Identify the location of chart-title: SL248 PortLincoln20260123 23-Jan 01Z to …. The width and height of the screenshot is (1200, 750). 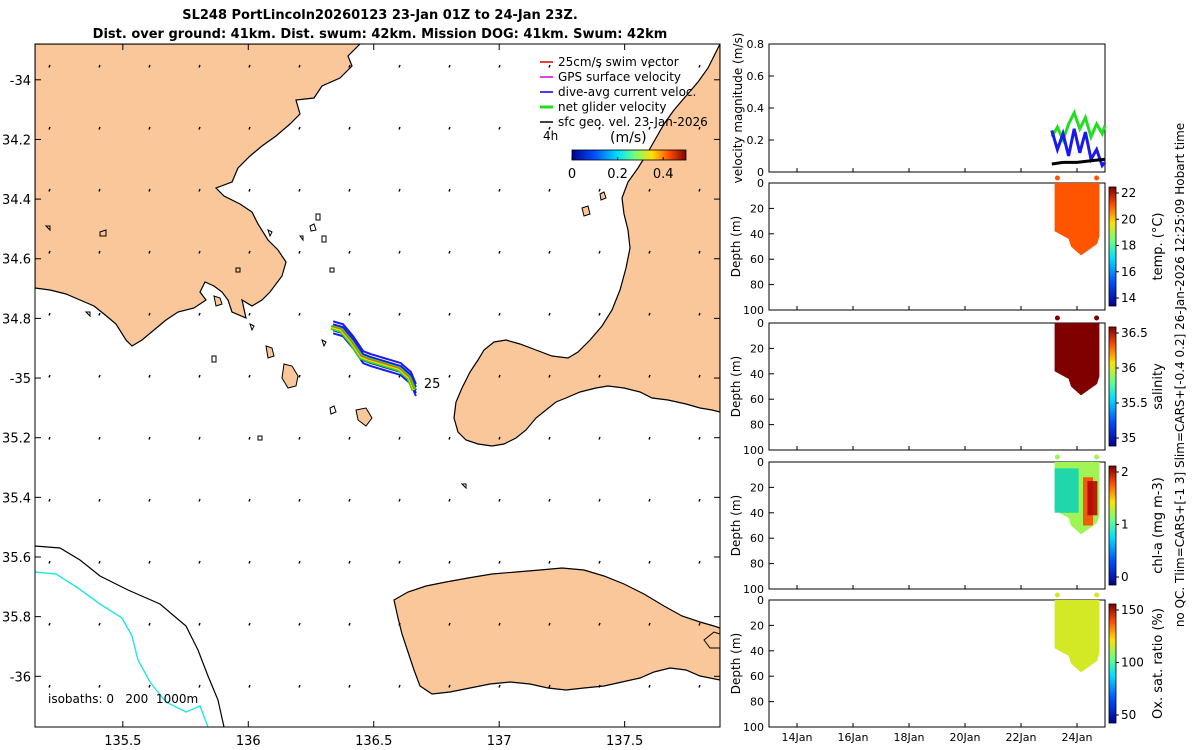
(380, 15).